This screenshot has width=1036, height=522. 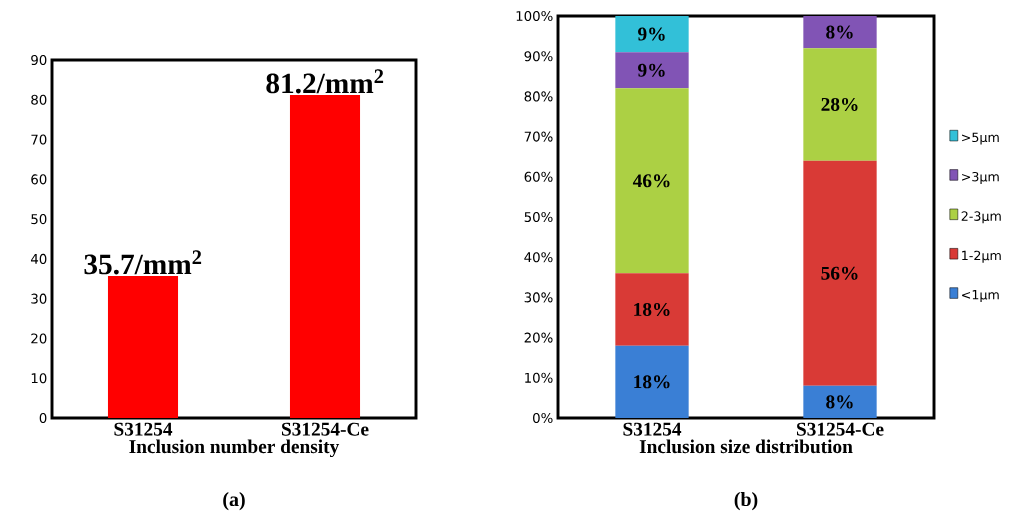 What do you see at coordinates (39, 338) in the screenshot?
I see `y-tick-label: 20` at bounding box center [39, 338].